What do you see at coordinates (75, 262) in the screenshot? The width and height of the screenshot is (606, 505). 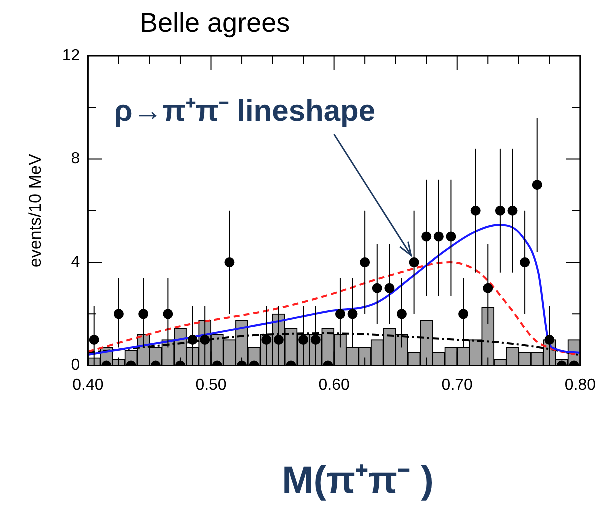 I see `y-tick-label: 4` at bounding box center [75, 262].